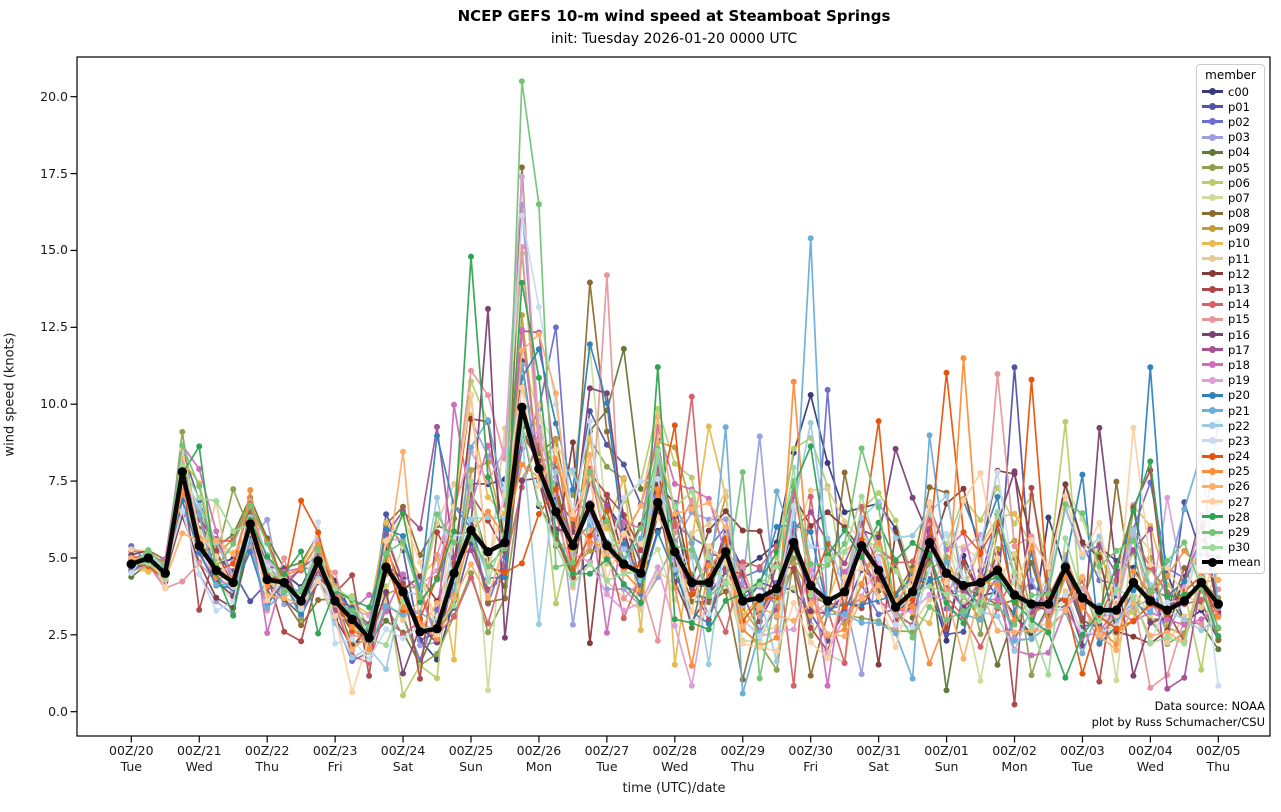 The image size is (1281, 812). I want to click on legend-entry-p17: p17, so click(1230, 349).